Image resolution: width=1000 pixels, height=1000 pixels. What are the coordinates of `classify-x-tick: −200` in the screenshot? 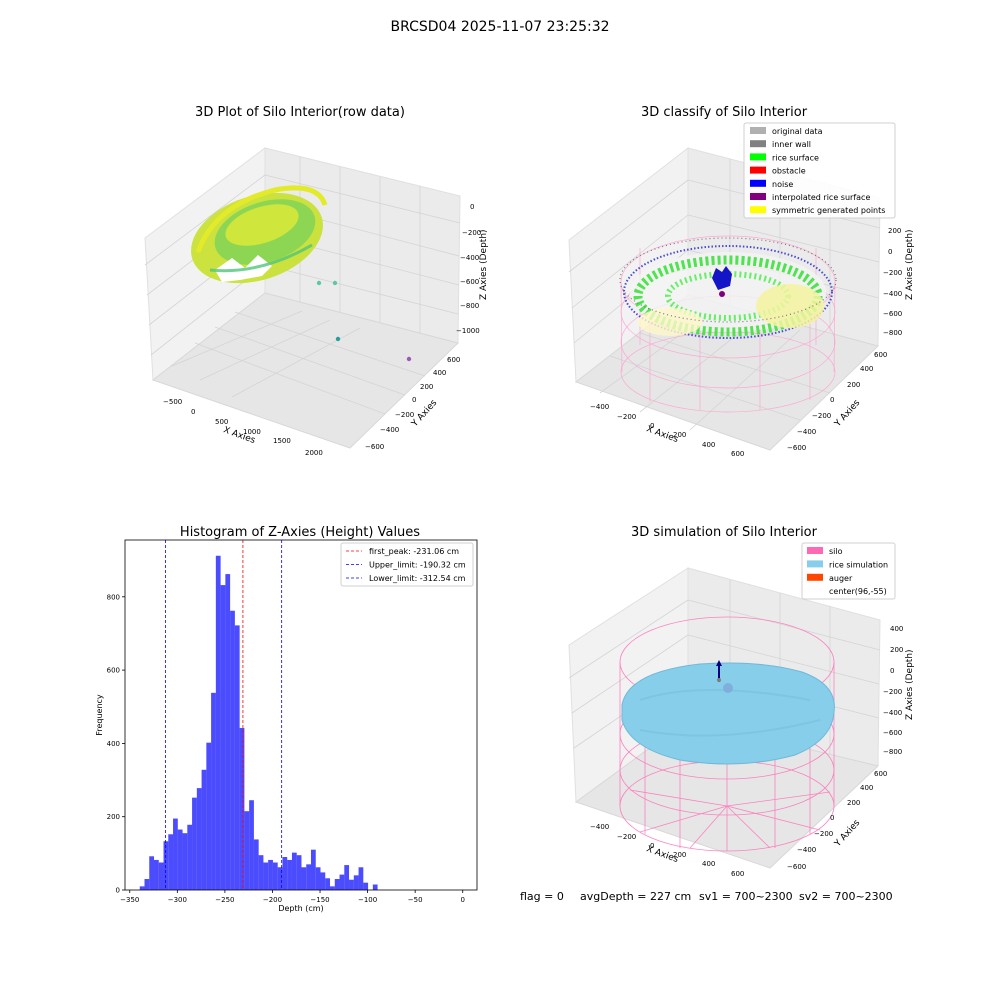 It's located at (626, 417).